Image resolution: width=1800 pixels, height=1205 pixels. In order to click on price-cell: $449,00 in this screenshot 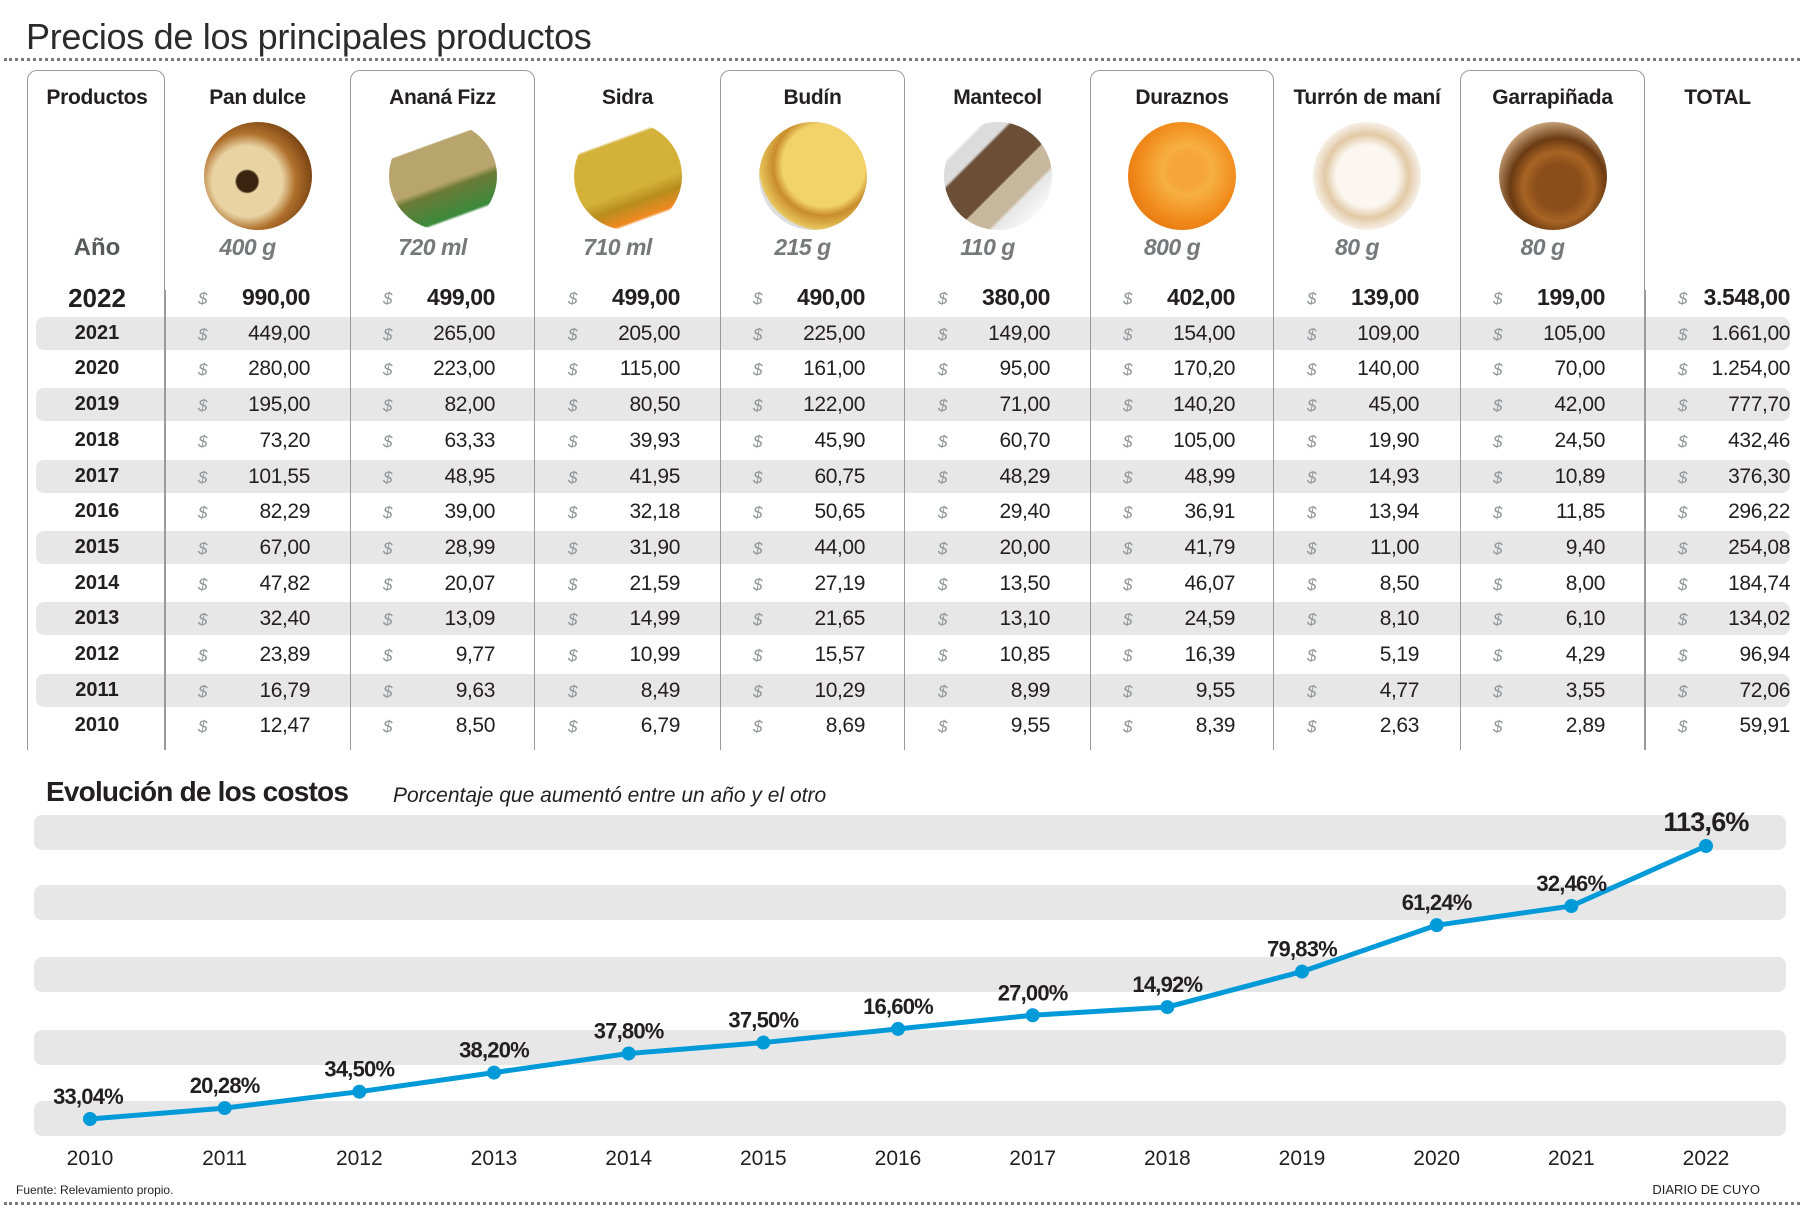, I will do `click(254, 336)`.